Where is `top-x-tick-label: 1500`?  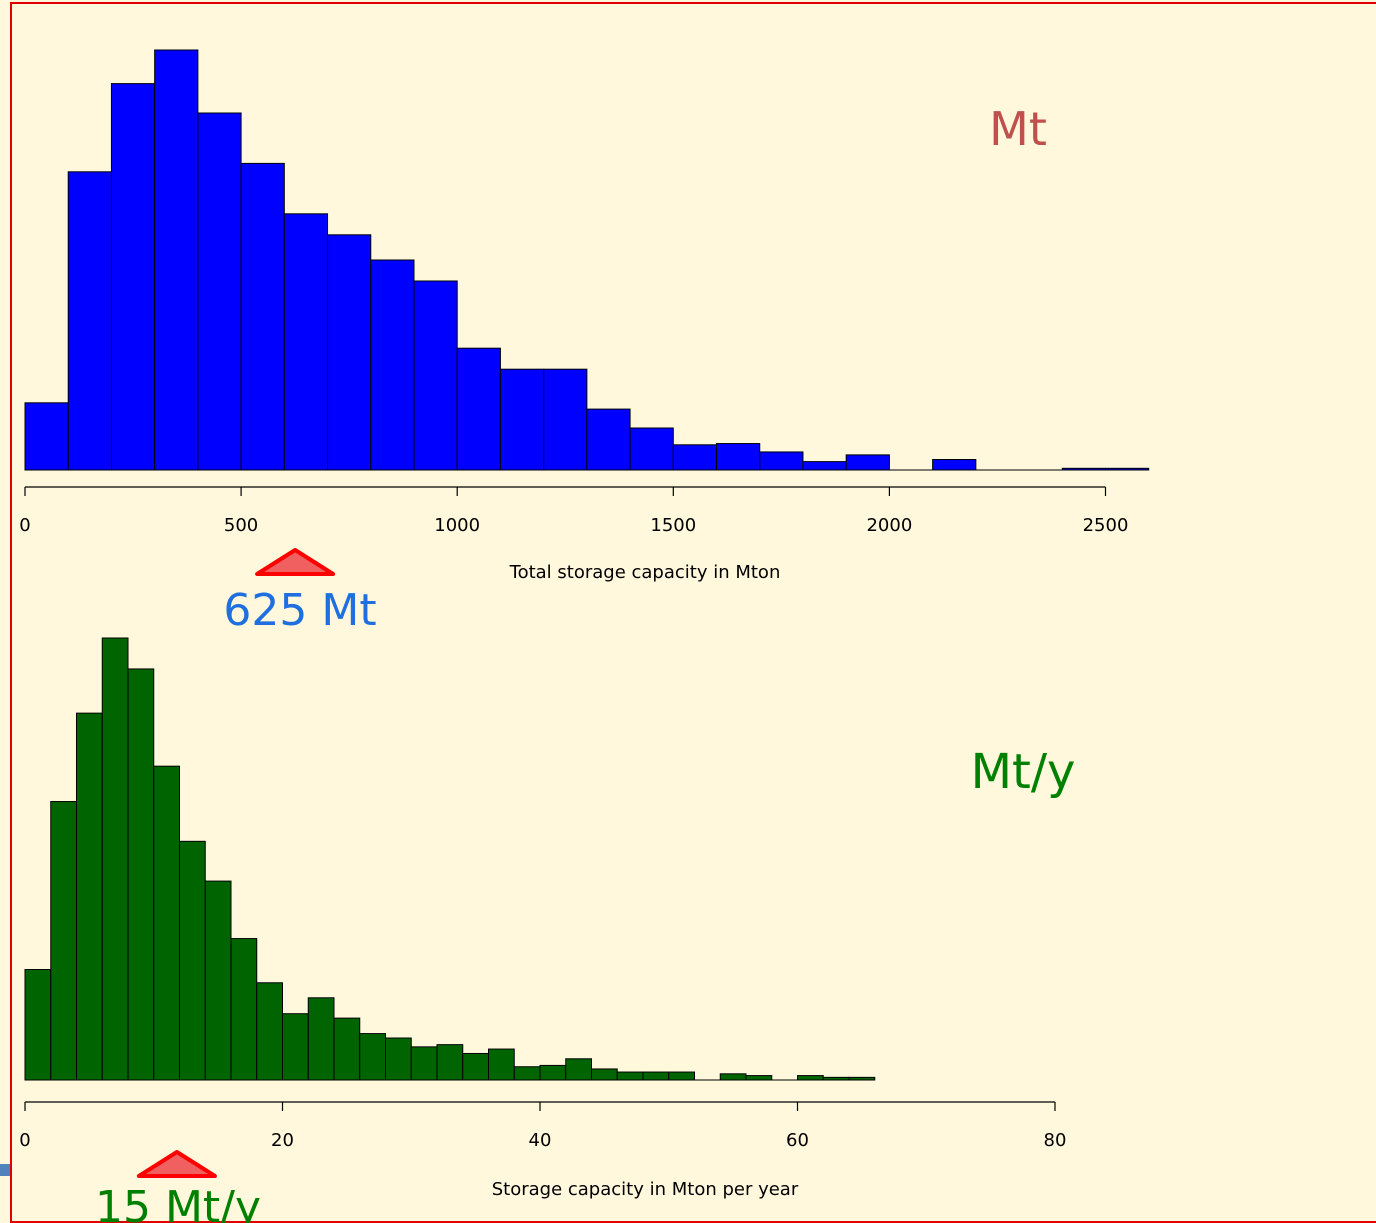
top-x-tick-label: 1500 is located at coordinates (673, 525).